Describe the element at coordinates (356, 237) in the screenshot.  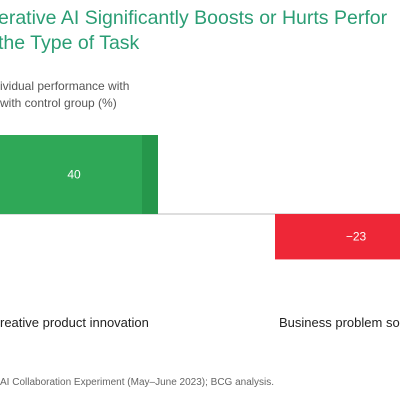
I see `value-label-business-problem-solving: −23` at that location.